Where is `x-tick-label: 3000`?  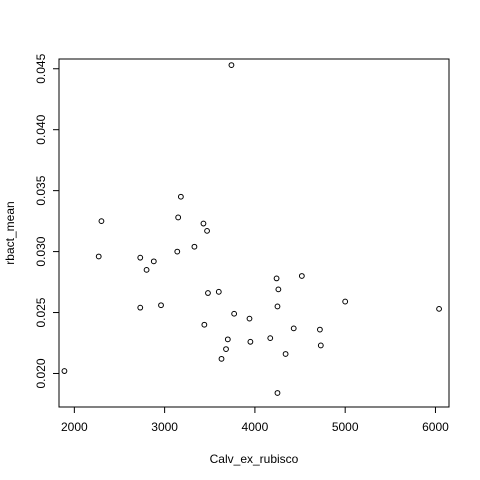
x-tick-label: 3000 is located at coordinates (164, 427).